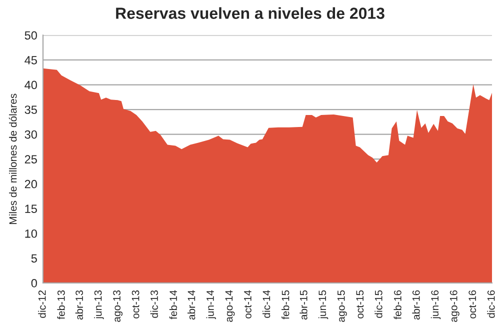  Describe the element at coordinates (435, 305) in the screenshot. I see `x-tick-label: jun-16` at that location.